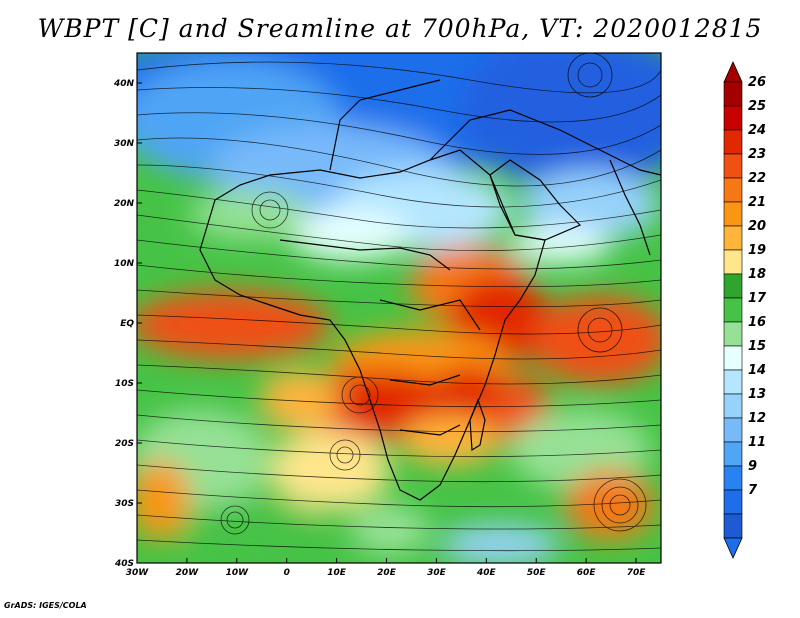 This screenshot has height=618, width=800. I want to click on colorbar-label: 13, so click(757, 394).